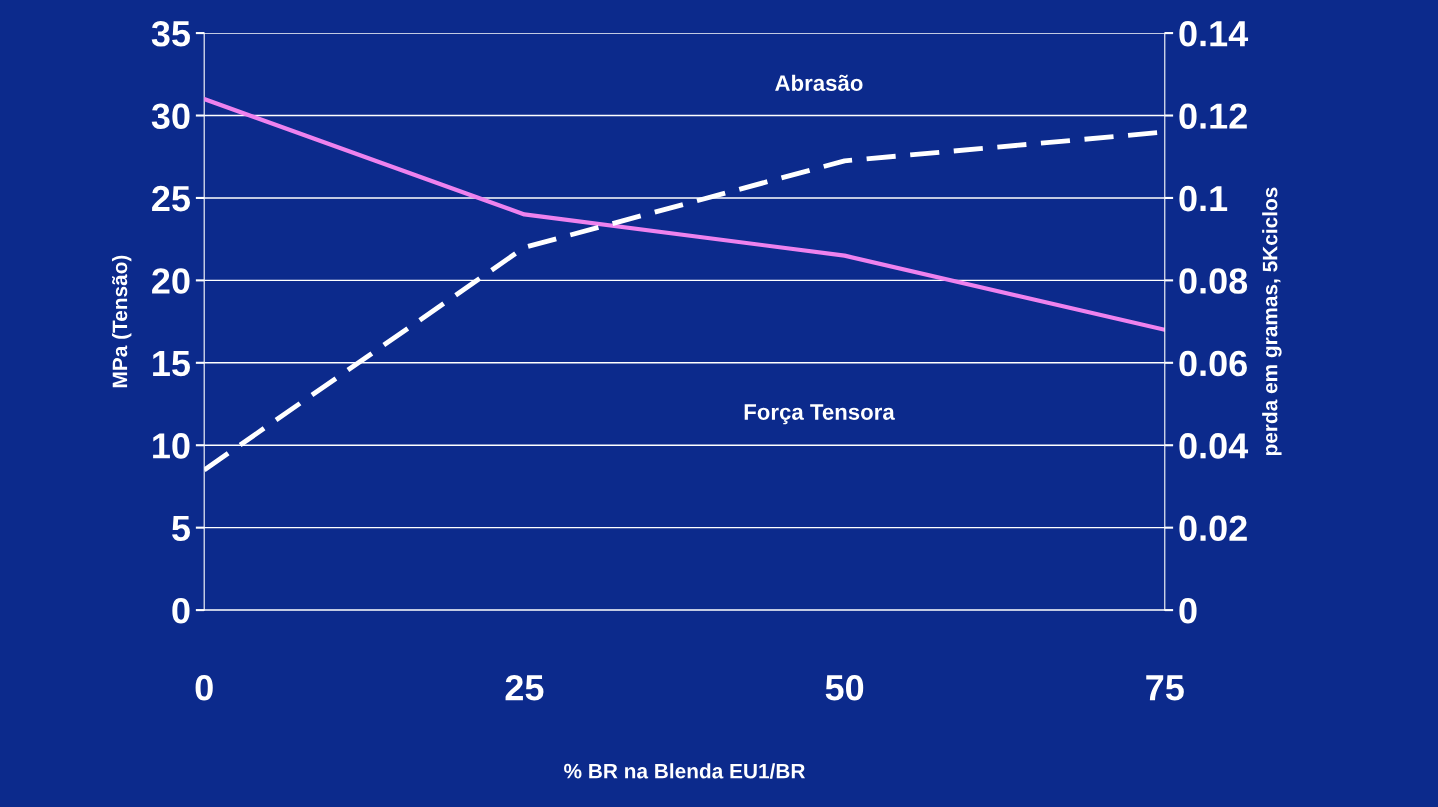  What do you see at coordinates (170, 33) in the screenshot?
I see `y-tick-label: 35` at bounding box center [170, 33].